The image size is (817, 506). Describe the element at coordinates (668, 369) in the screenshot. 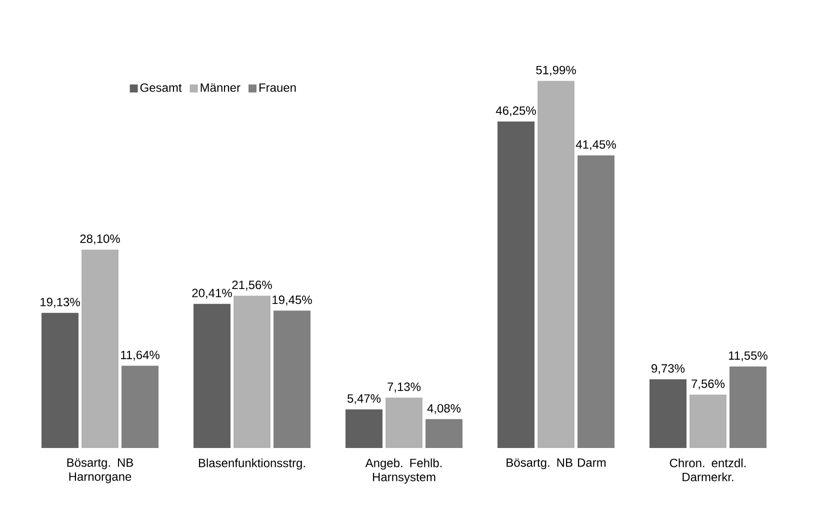

I see `data-label: 9,73%` at that location.